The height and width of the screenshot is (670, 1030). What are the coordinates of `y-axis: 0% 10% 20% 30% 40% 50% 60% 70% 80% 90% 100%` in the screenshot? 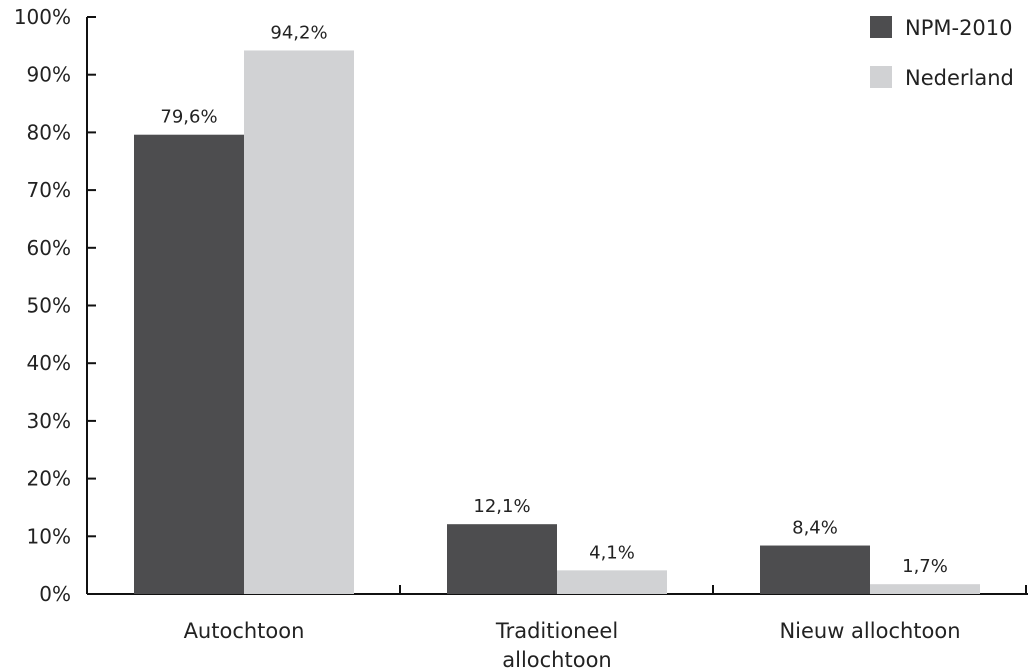 It's located at (55, 305).